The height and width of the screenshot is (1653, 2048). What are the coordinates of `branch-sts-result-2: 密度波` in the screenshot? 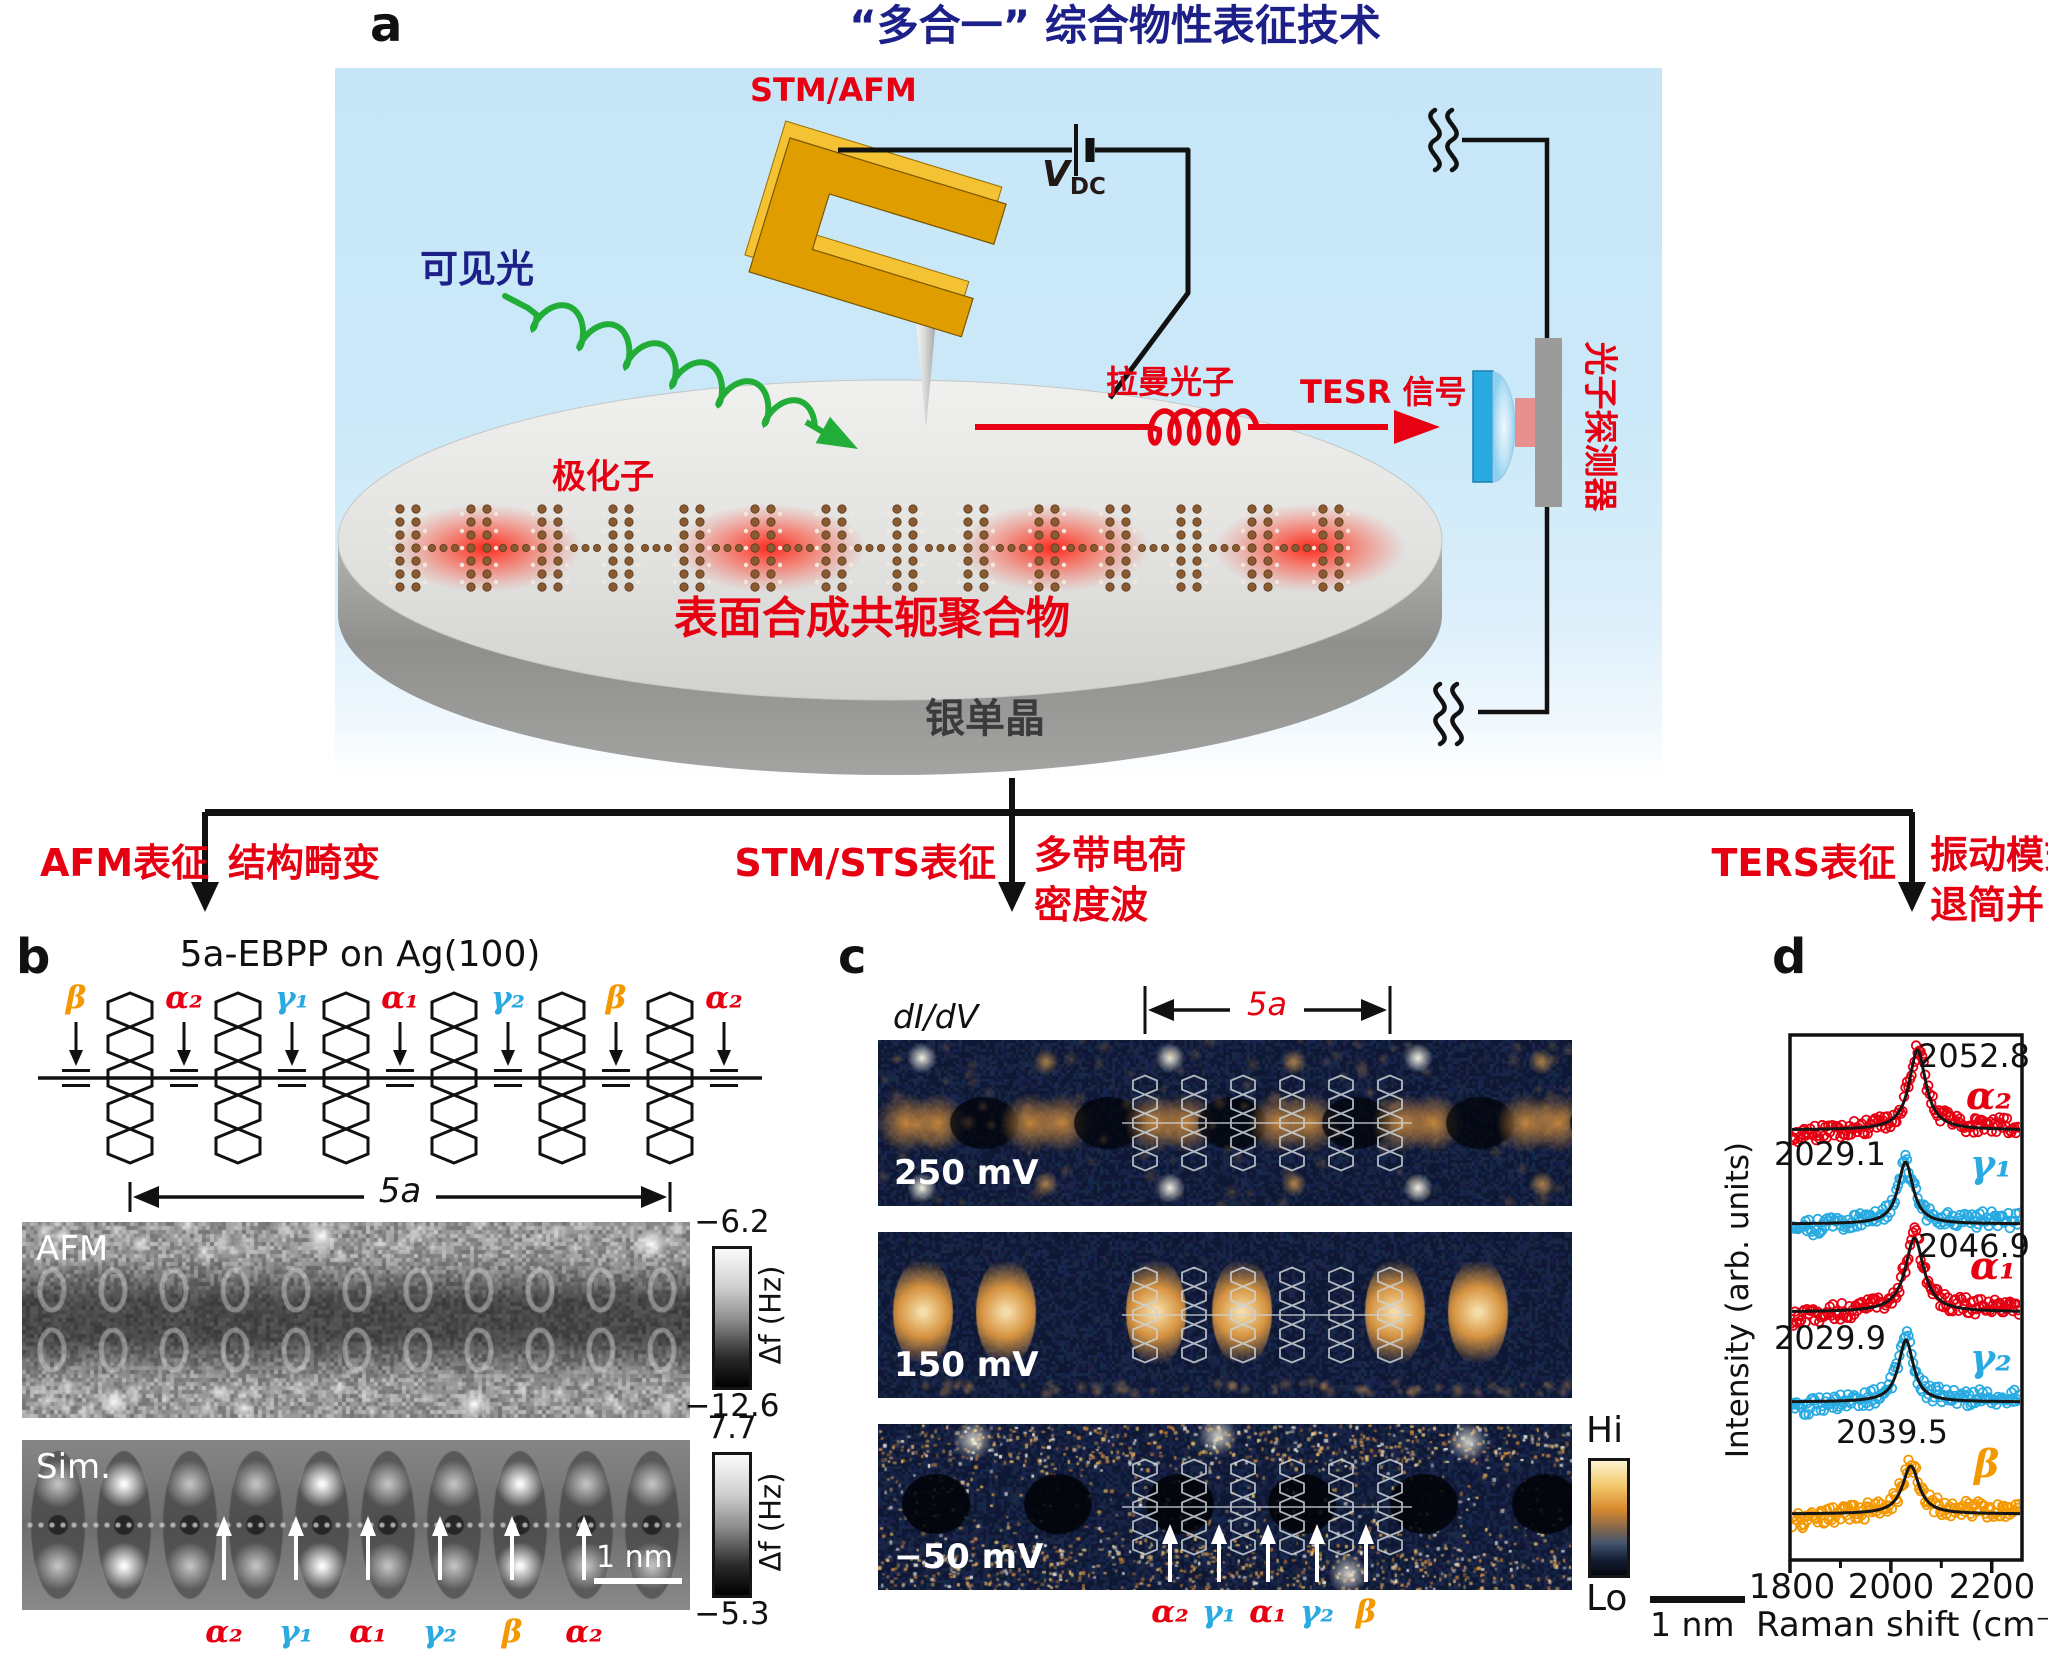 It's located at (1091, 905).